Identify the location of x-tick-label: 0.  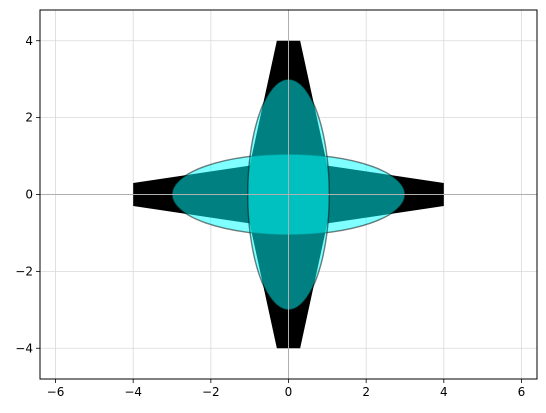
(289, 392).